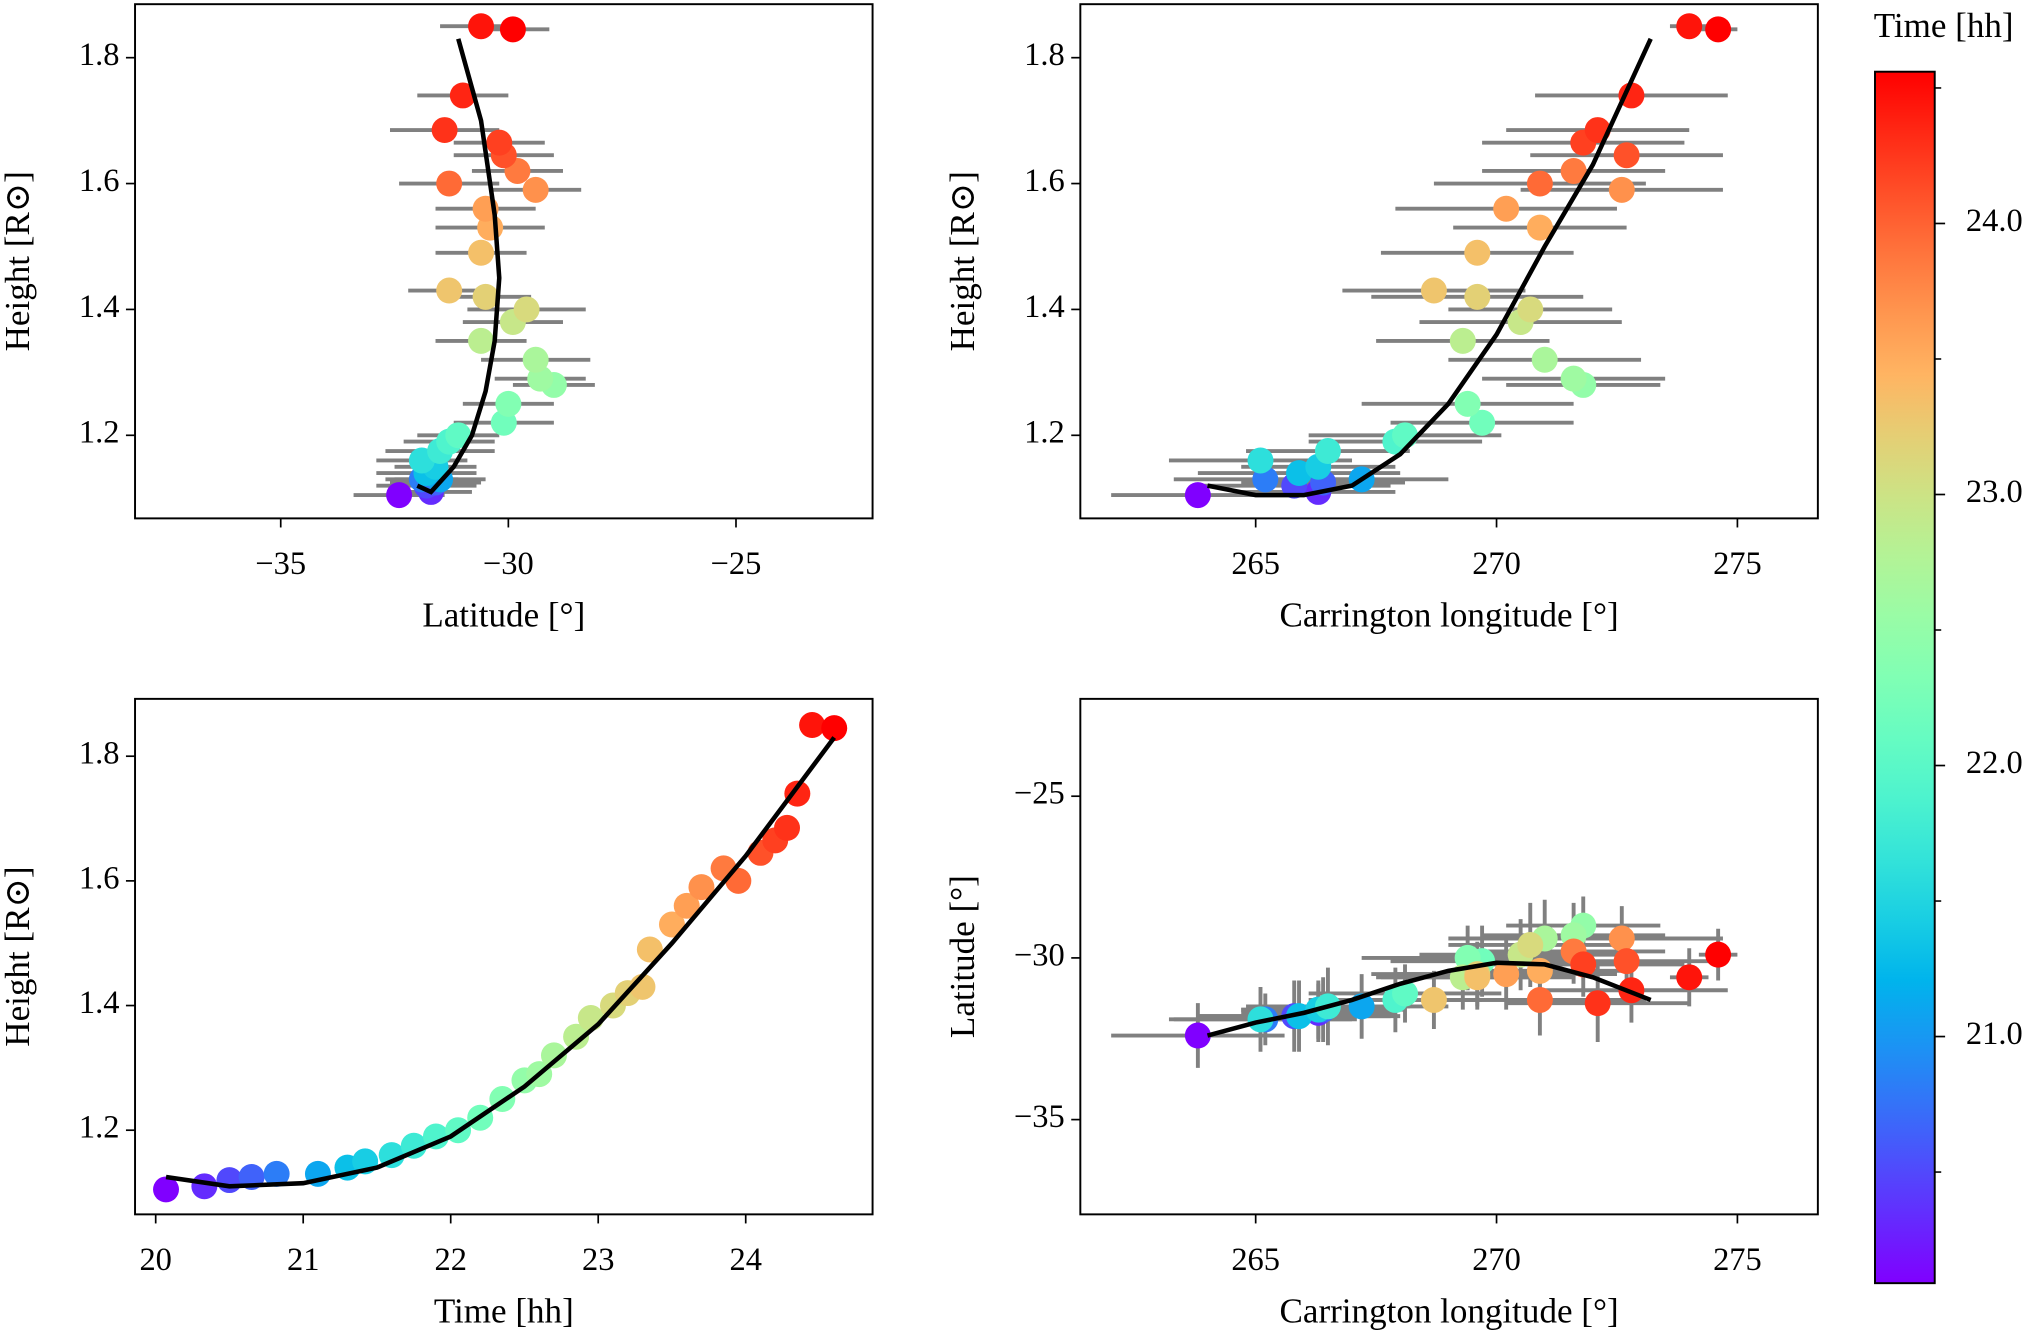 This screenshot has width=2036, height=1338. Describe the element at coordinates (1255, 564) in the screenshot. I see `x-tick-label: 265` at that location.